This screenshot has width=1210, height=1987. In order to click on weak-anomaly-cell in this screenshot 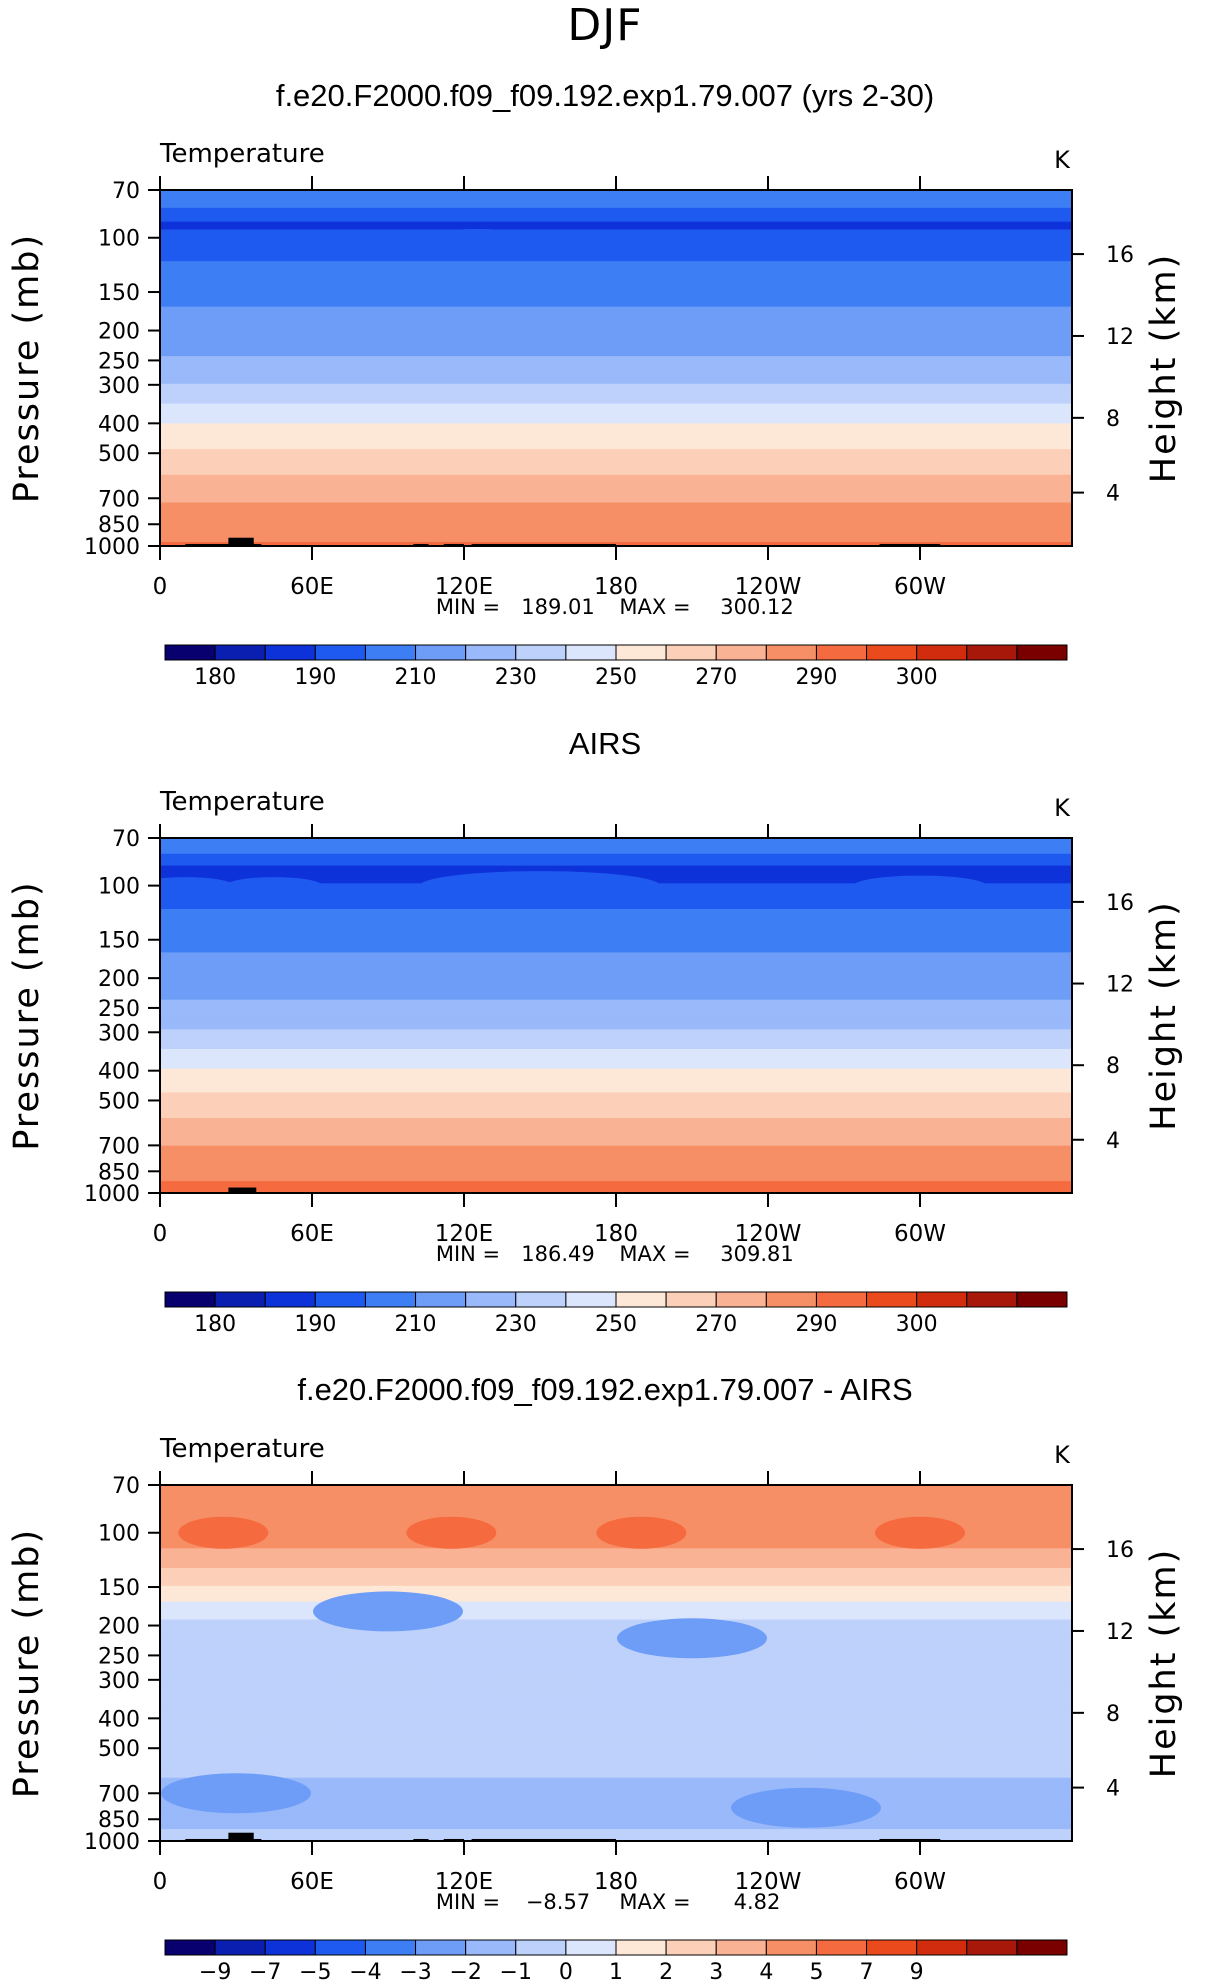, I will do `click(388, 1679)`.